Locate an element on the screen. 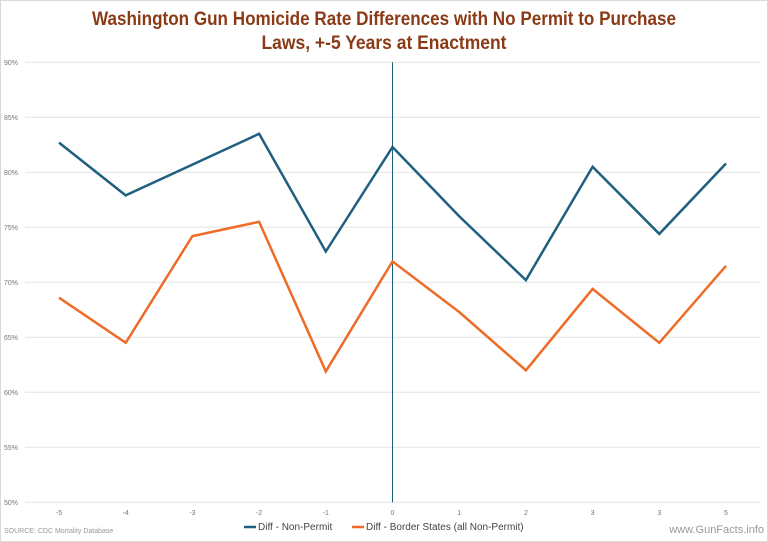 This screenshot has width=768, height=542. y-tick-label: 70% is located at coordinates (11, 283).